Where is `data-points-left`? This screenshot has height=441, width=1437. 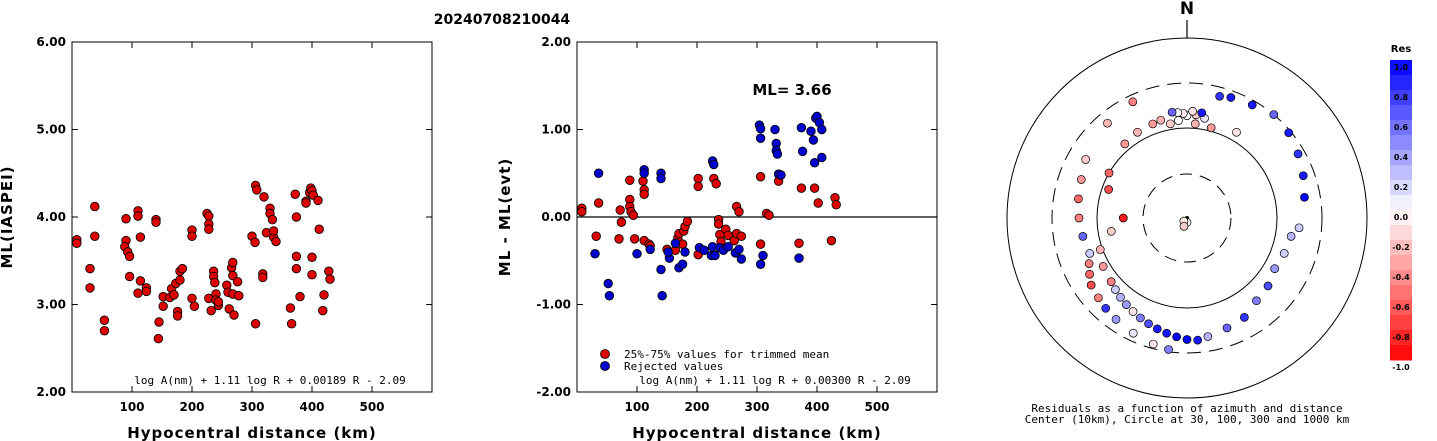
data-points-left is located at coordinates (203, 262).